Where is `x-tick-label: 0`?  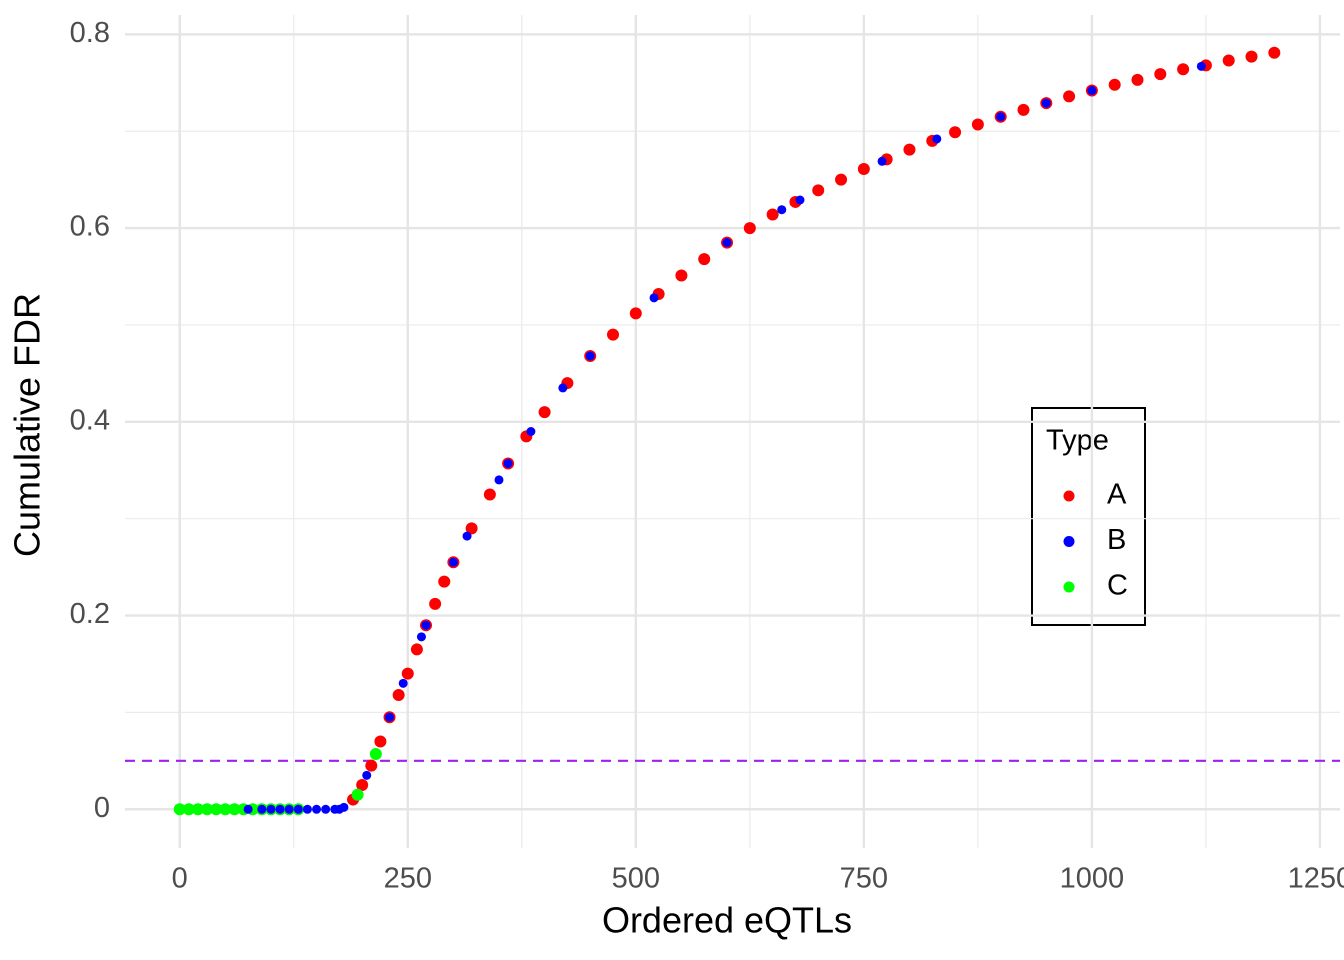
x-tick-label: 0 is located at coordinates (180, 879).